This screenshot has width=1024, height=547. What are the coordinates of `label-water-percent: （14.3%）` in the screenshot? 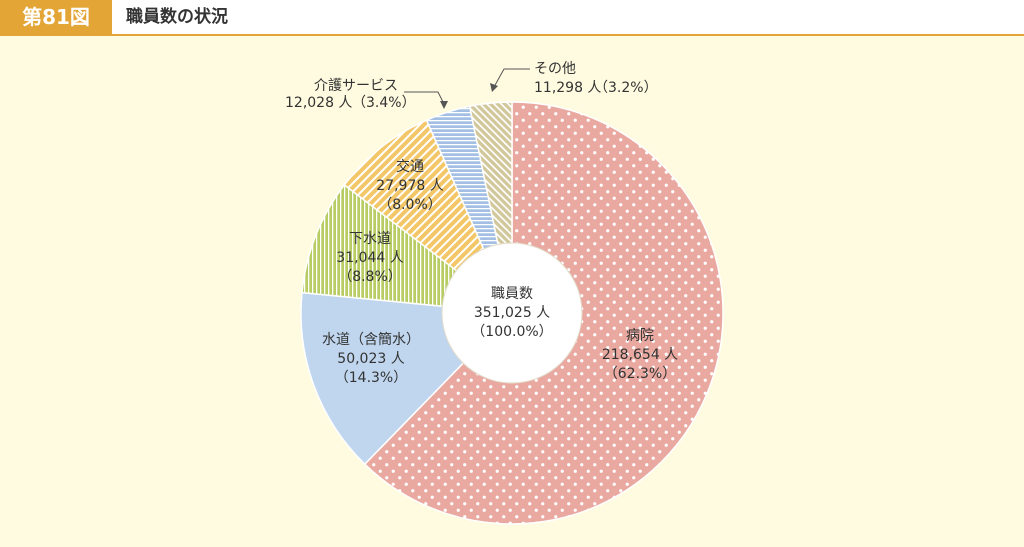 It's located at (371, 378).